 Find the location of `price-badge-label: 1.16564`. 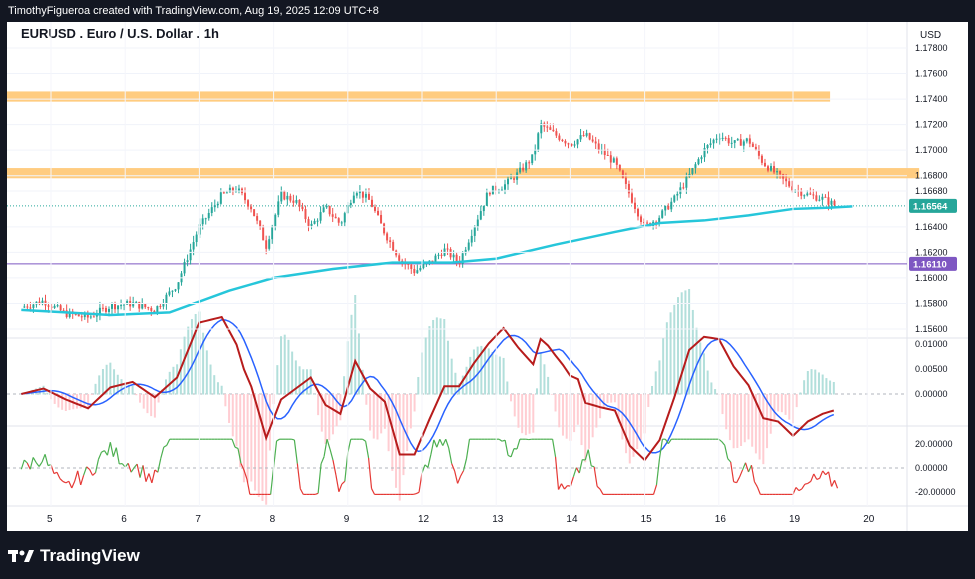

price-badge-label: 1.16564 is located at coordinates (930, 206).